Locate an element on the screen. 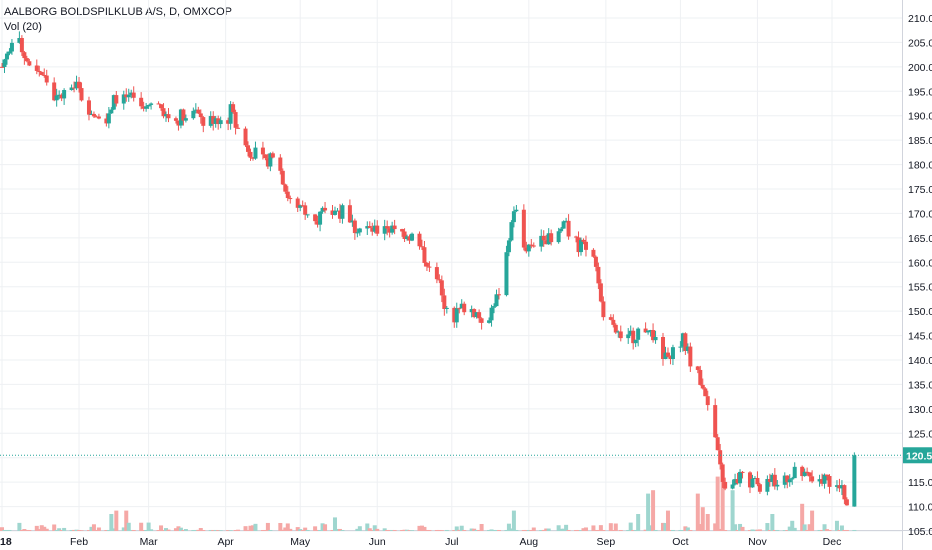  x-tick-label: Nov is located at coordinates (757, 542).